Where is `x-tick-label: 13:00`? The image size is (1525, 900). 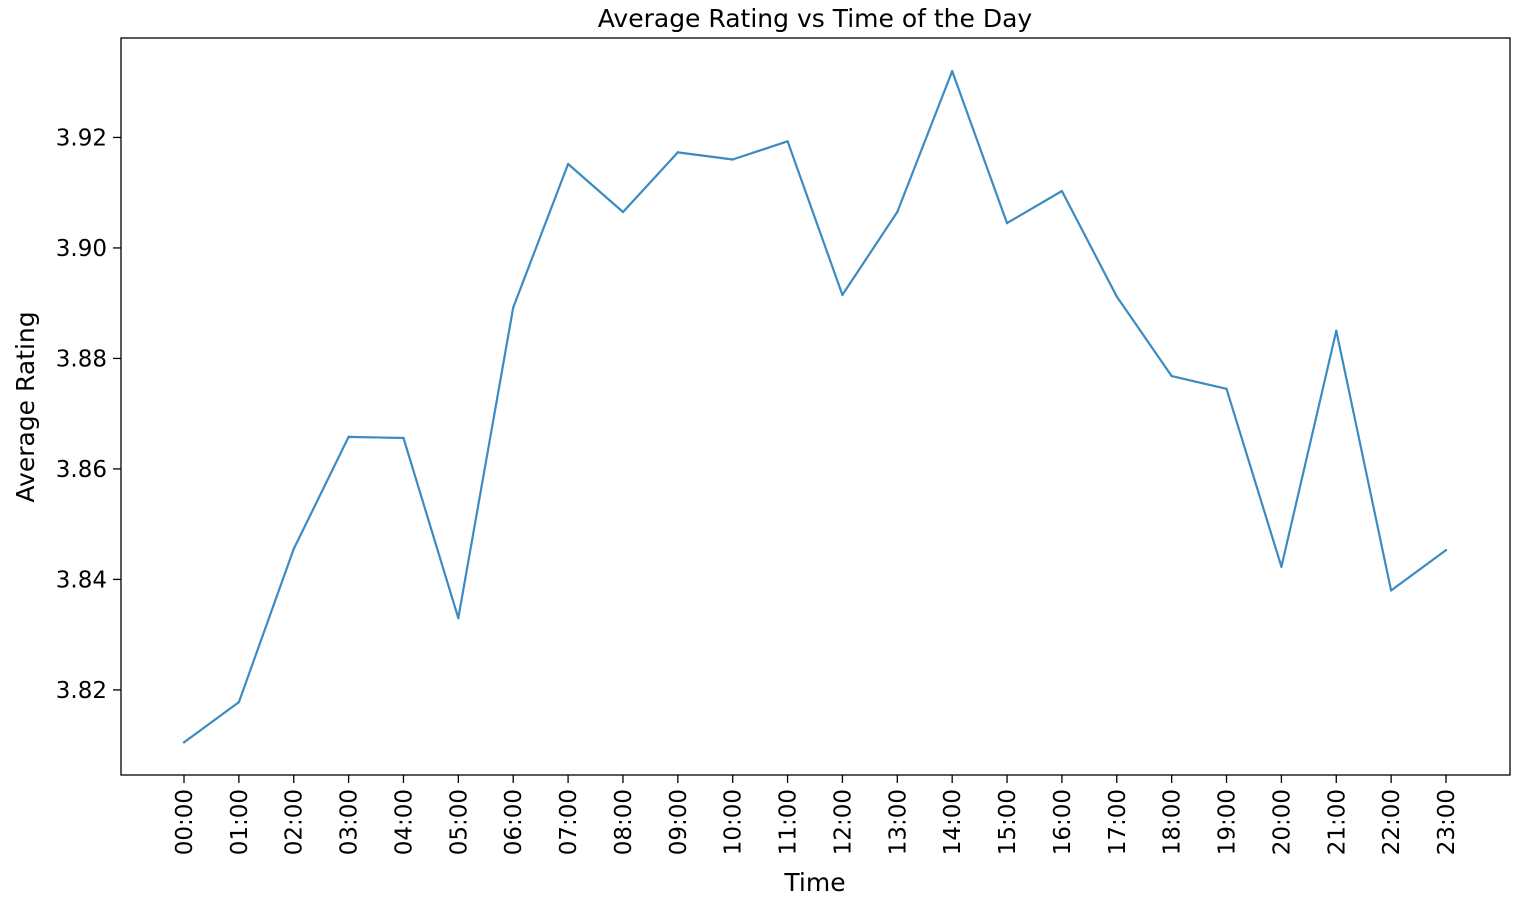 x-tick-label: 13:00 is located at coordinates (898, 822).